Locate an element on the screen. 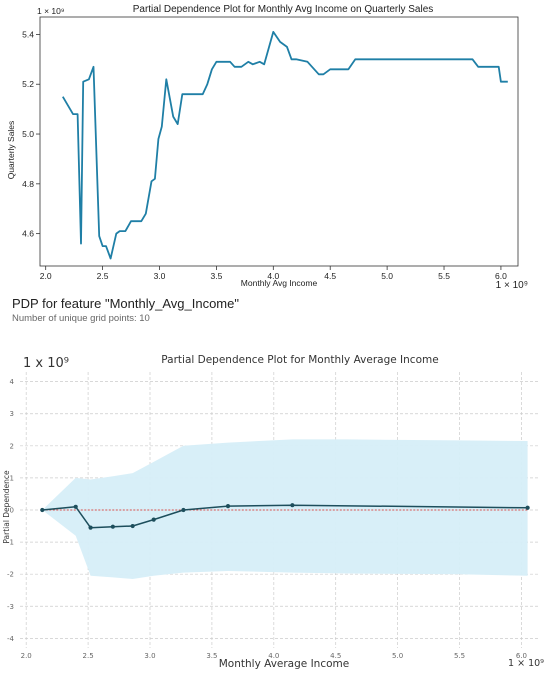  y-tick-label: 4 is located at coordinates (12, 382).